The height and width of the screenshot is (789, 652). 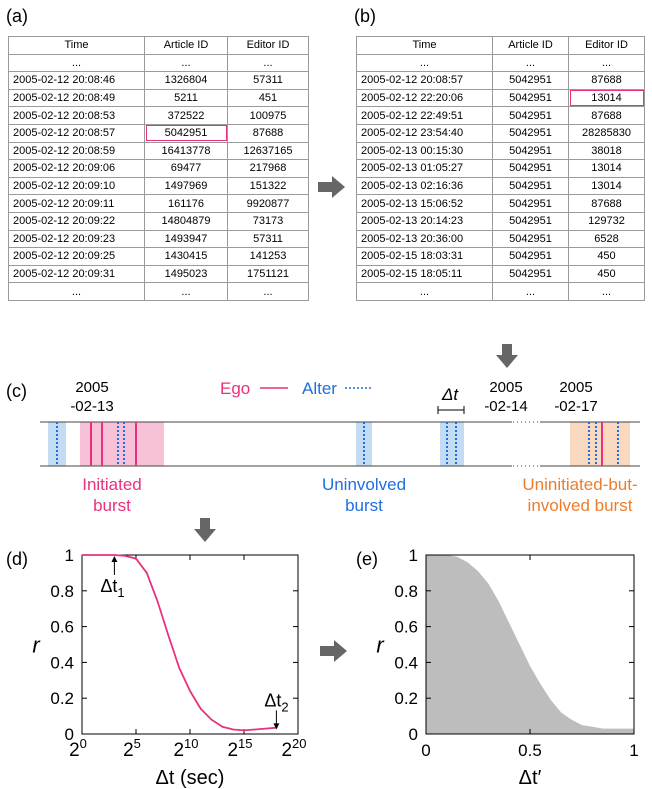 What do you see at coordinates (424, 115) in the screenshot?
I see `time-cell: 2005-02-12 22:49:51` at bounding box center [424, 115].